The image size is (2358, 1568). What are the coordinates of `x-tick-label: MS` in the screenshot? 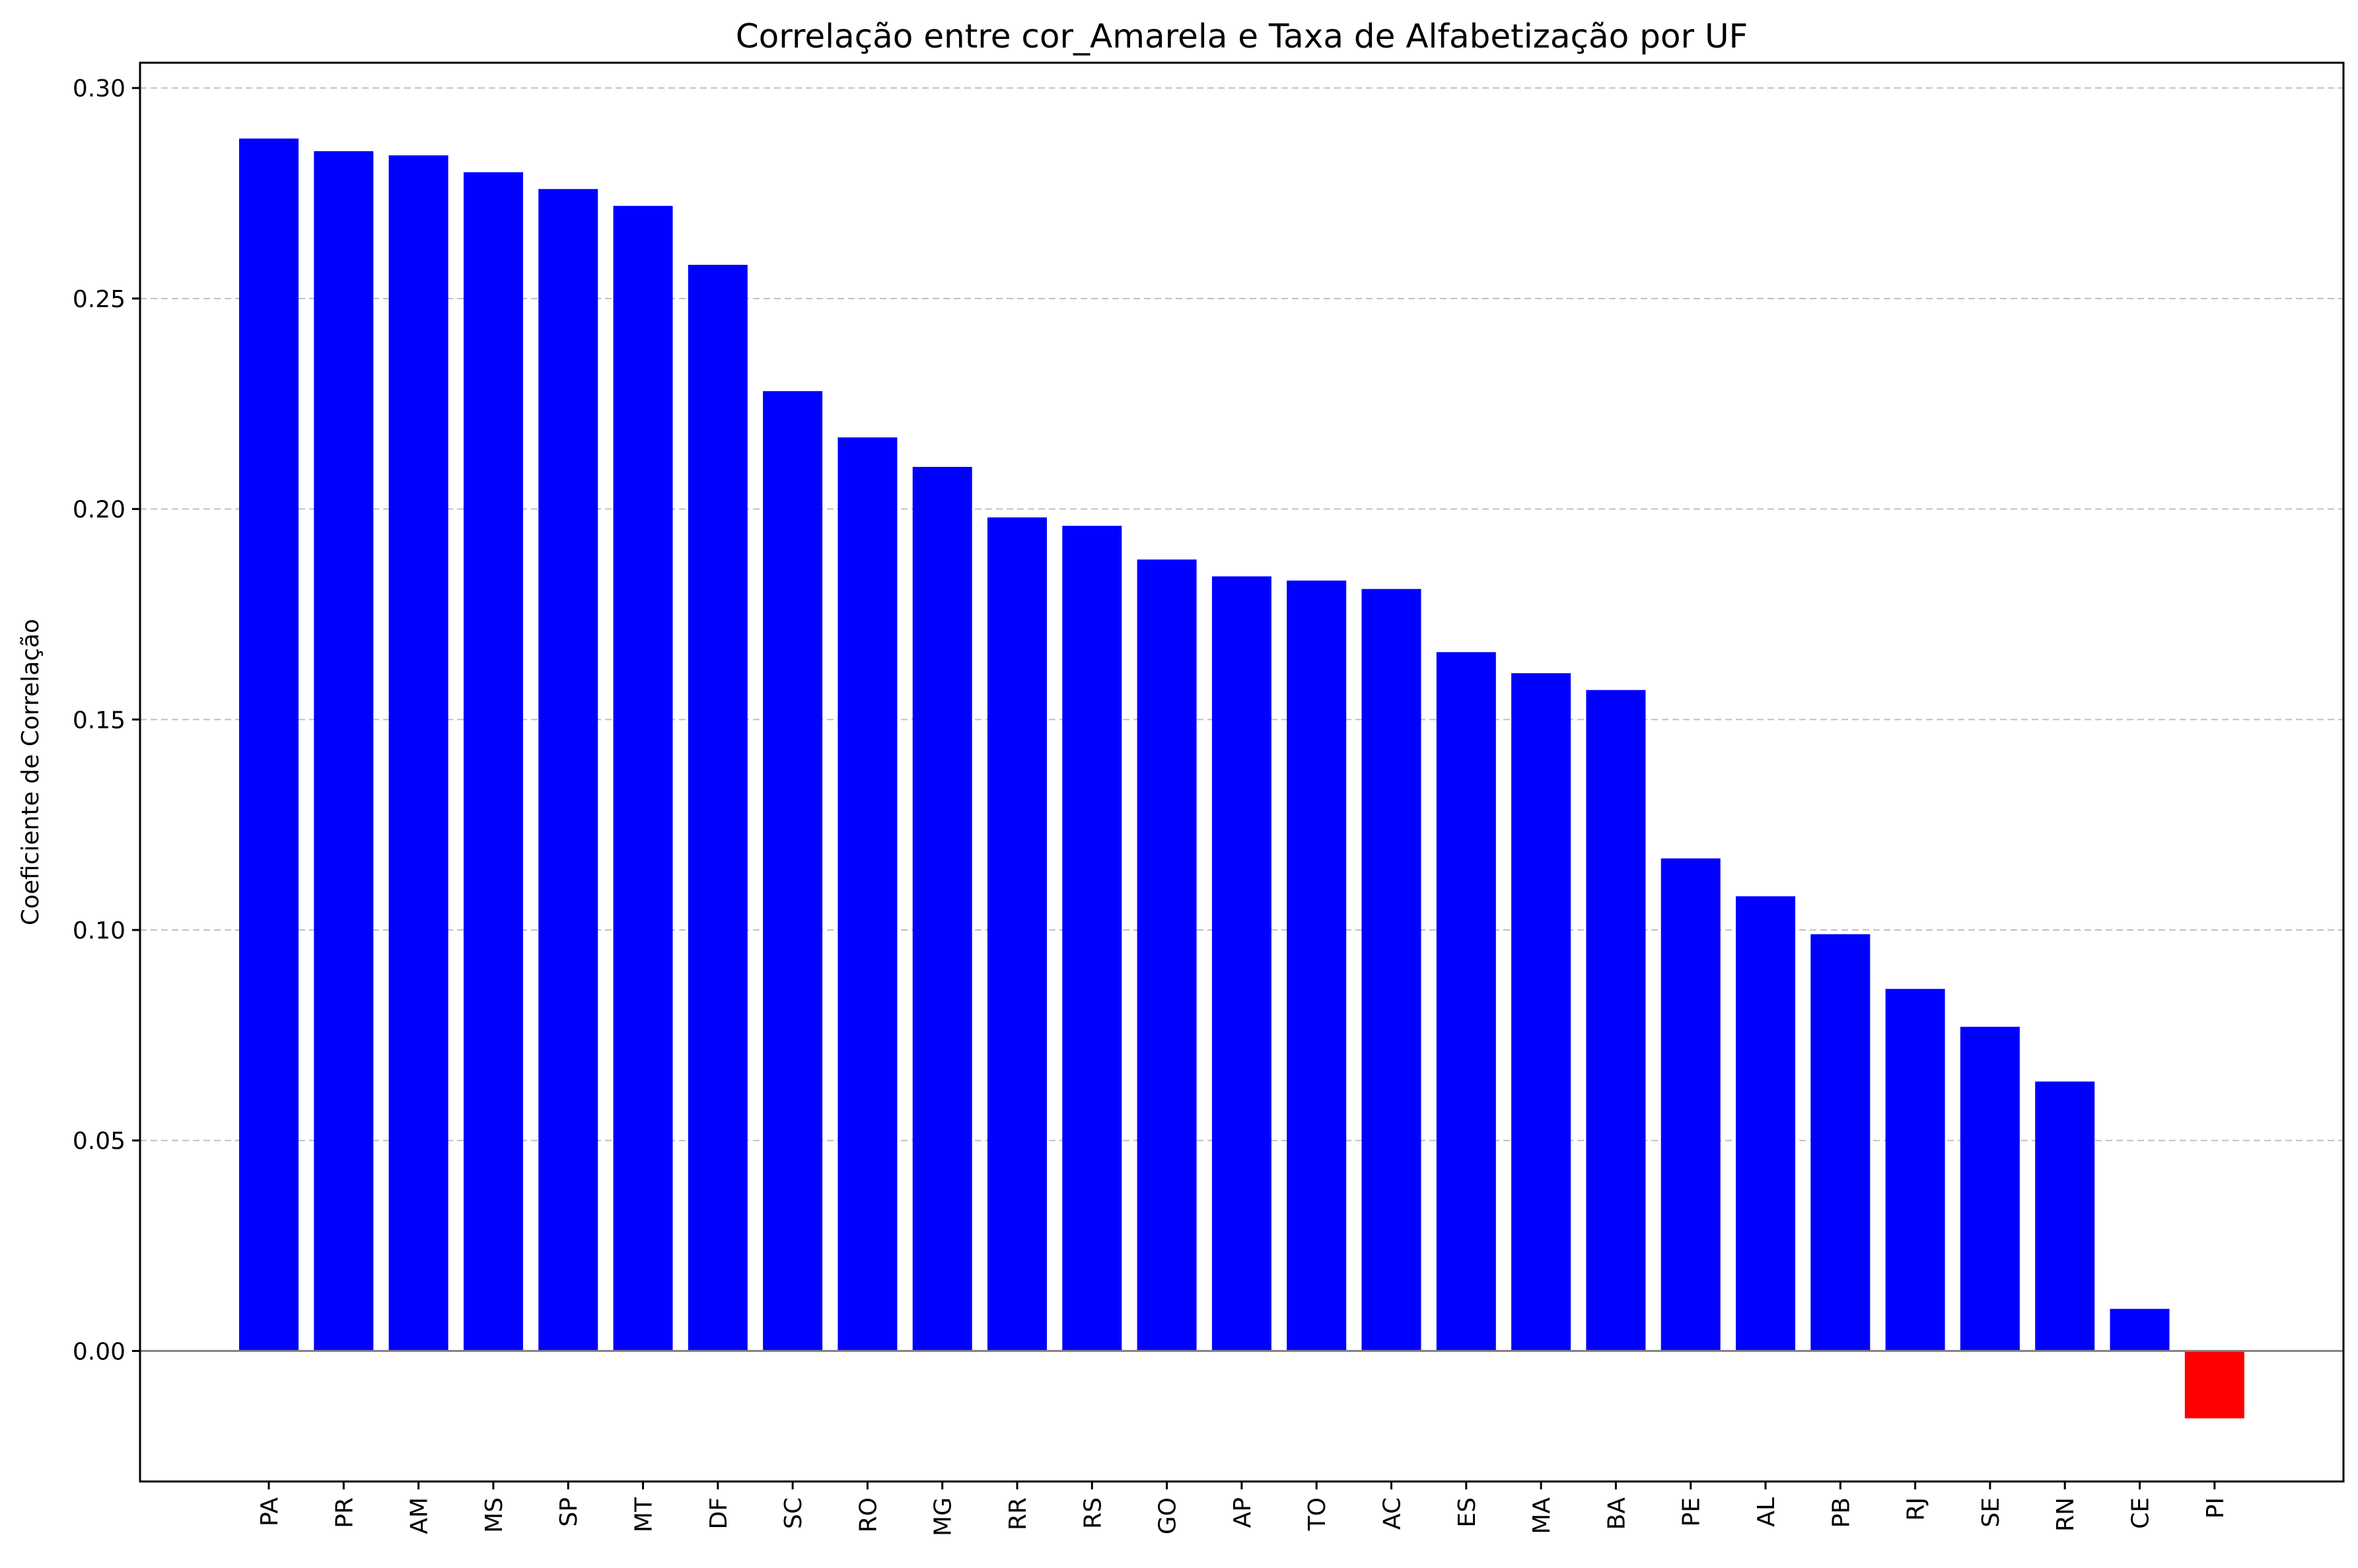 It's located at (494, 1515).